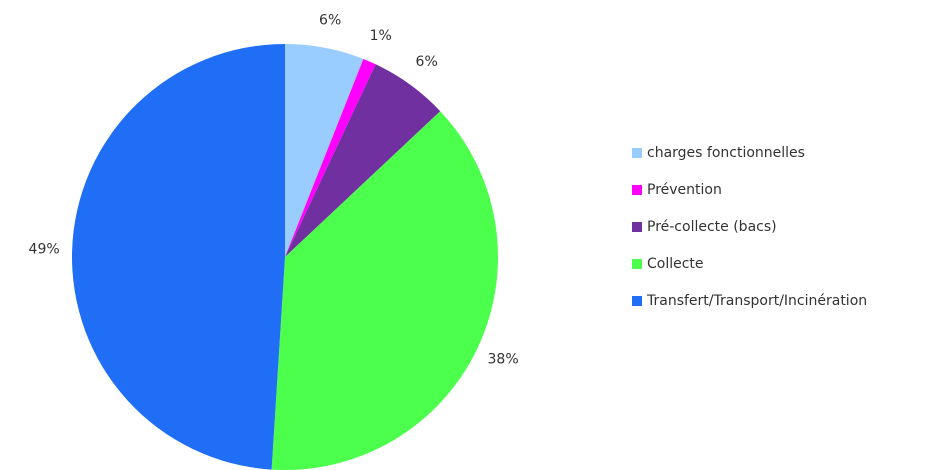  I want to click on data-label: 49%, so click(44, 249).